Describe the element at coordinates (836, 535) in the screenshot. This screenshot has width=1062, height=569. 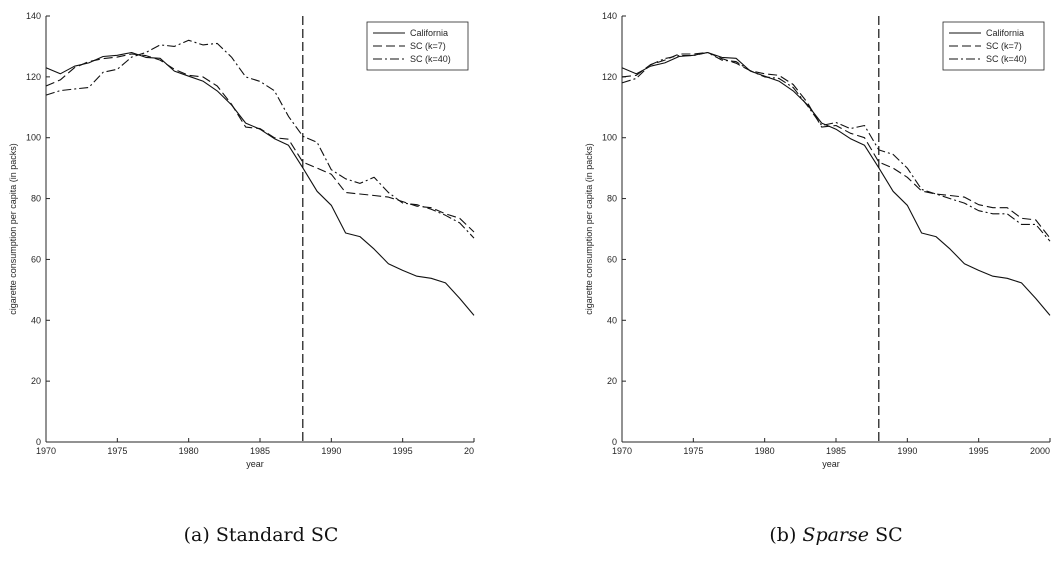
I see `caption-b: (b) Sparse SC` at that location.